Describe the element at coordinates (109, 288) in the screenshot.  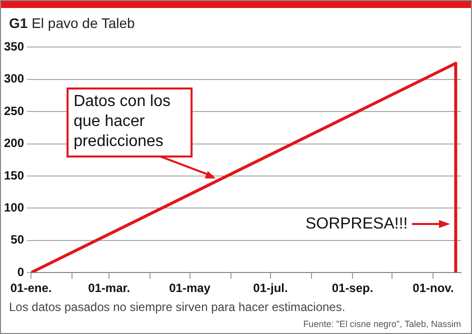
I see `x-tick-label: 01-mar.` at that location.